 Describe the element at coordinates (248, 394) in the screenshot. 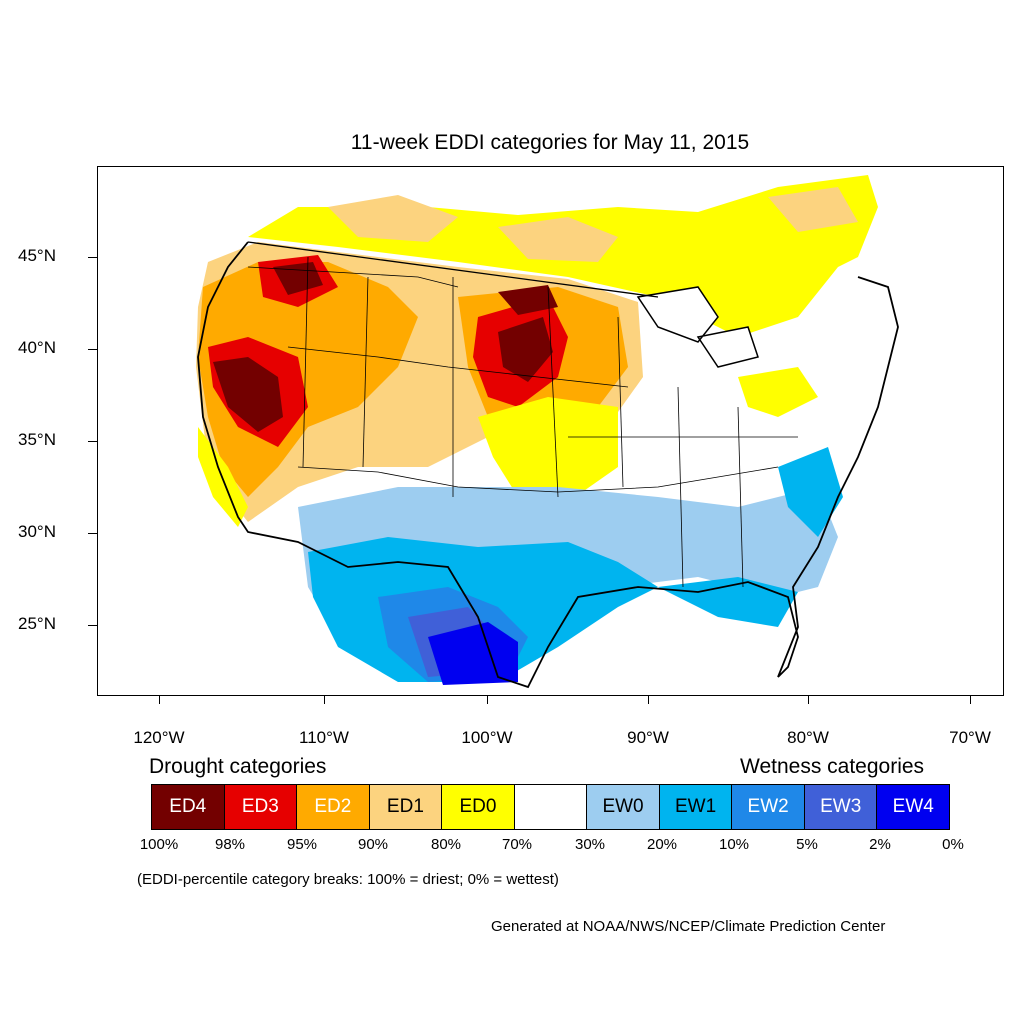

I see `nevada-darkred` at that location.